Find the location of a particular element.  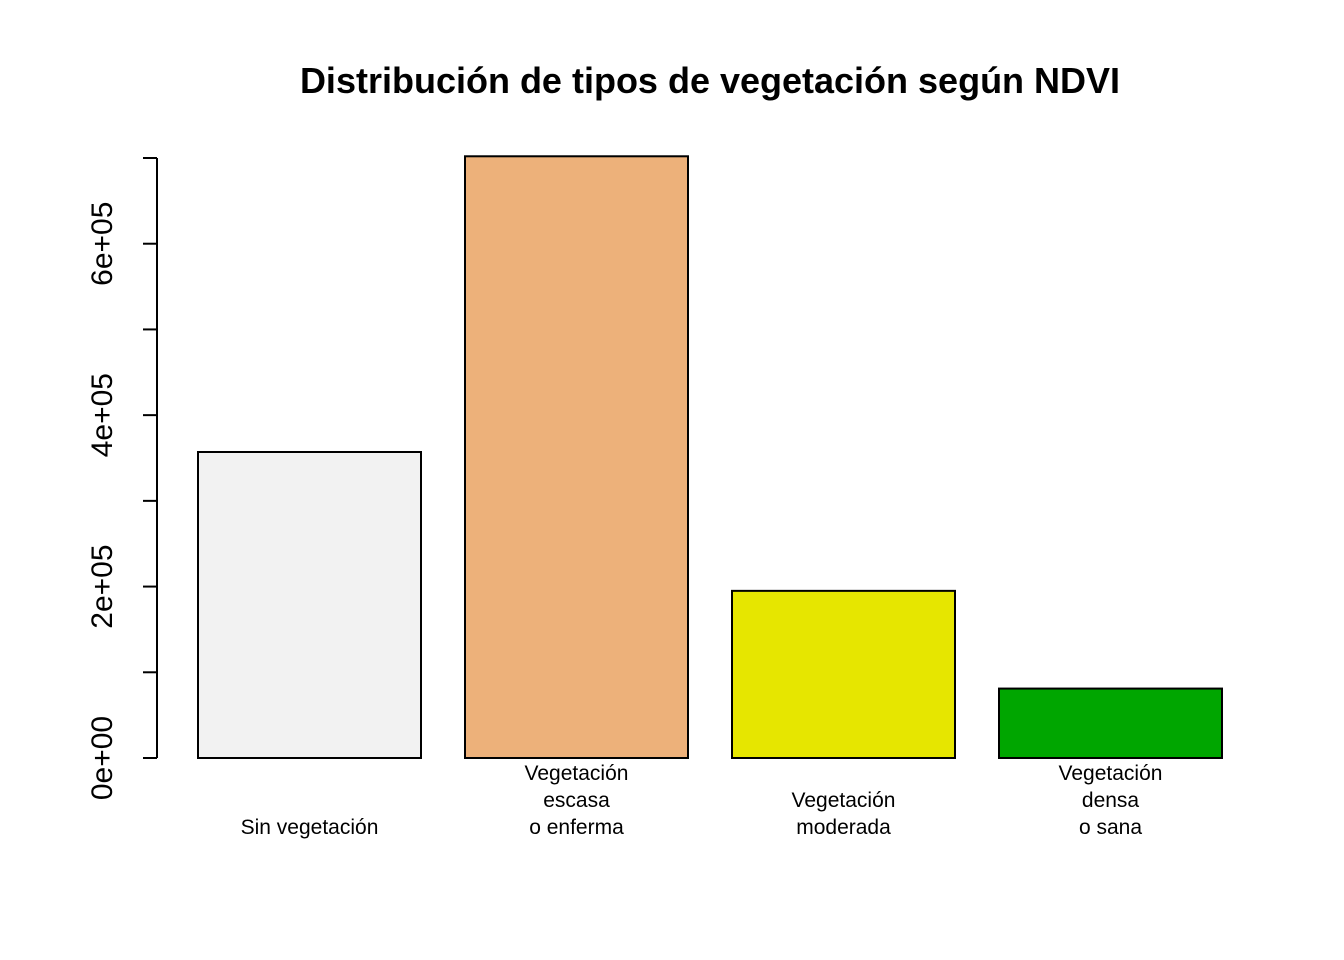

x-label-1-line-0: Vegetación is located at coordinates (577, 773).